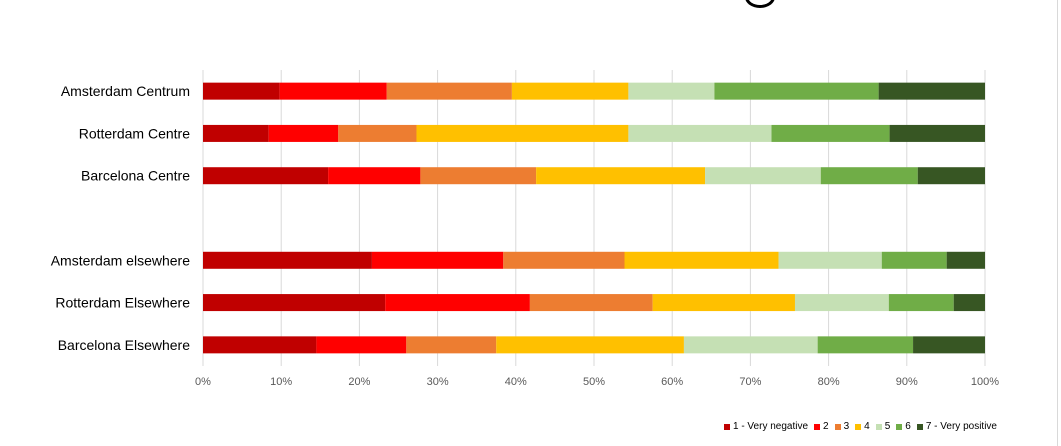  Describe the element at coordinates (134, 133) in the screenshot. I see `category-label: Rotterdam Centre` at that location.